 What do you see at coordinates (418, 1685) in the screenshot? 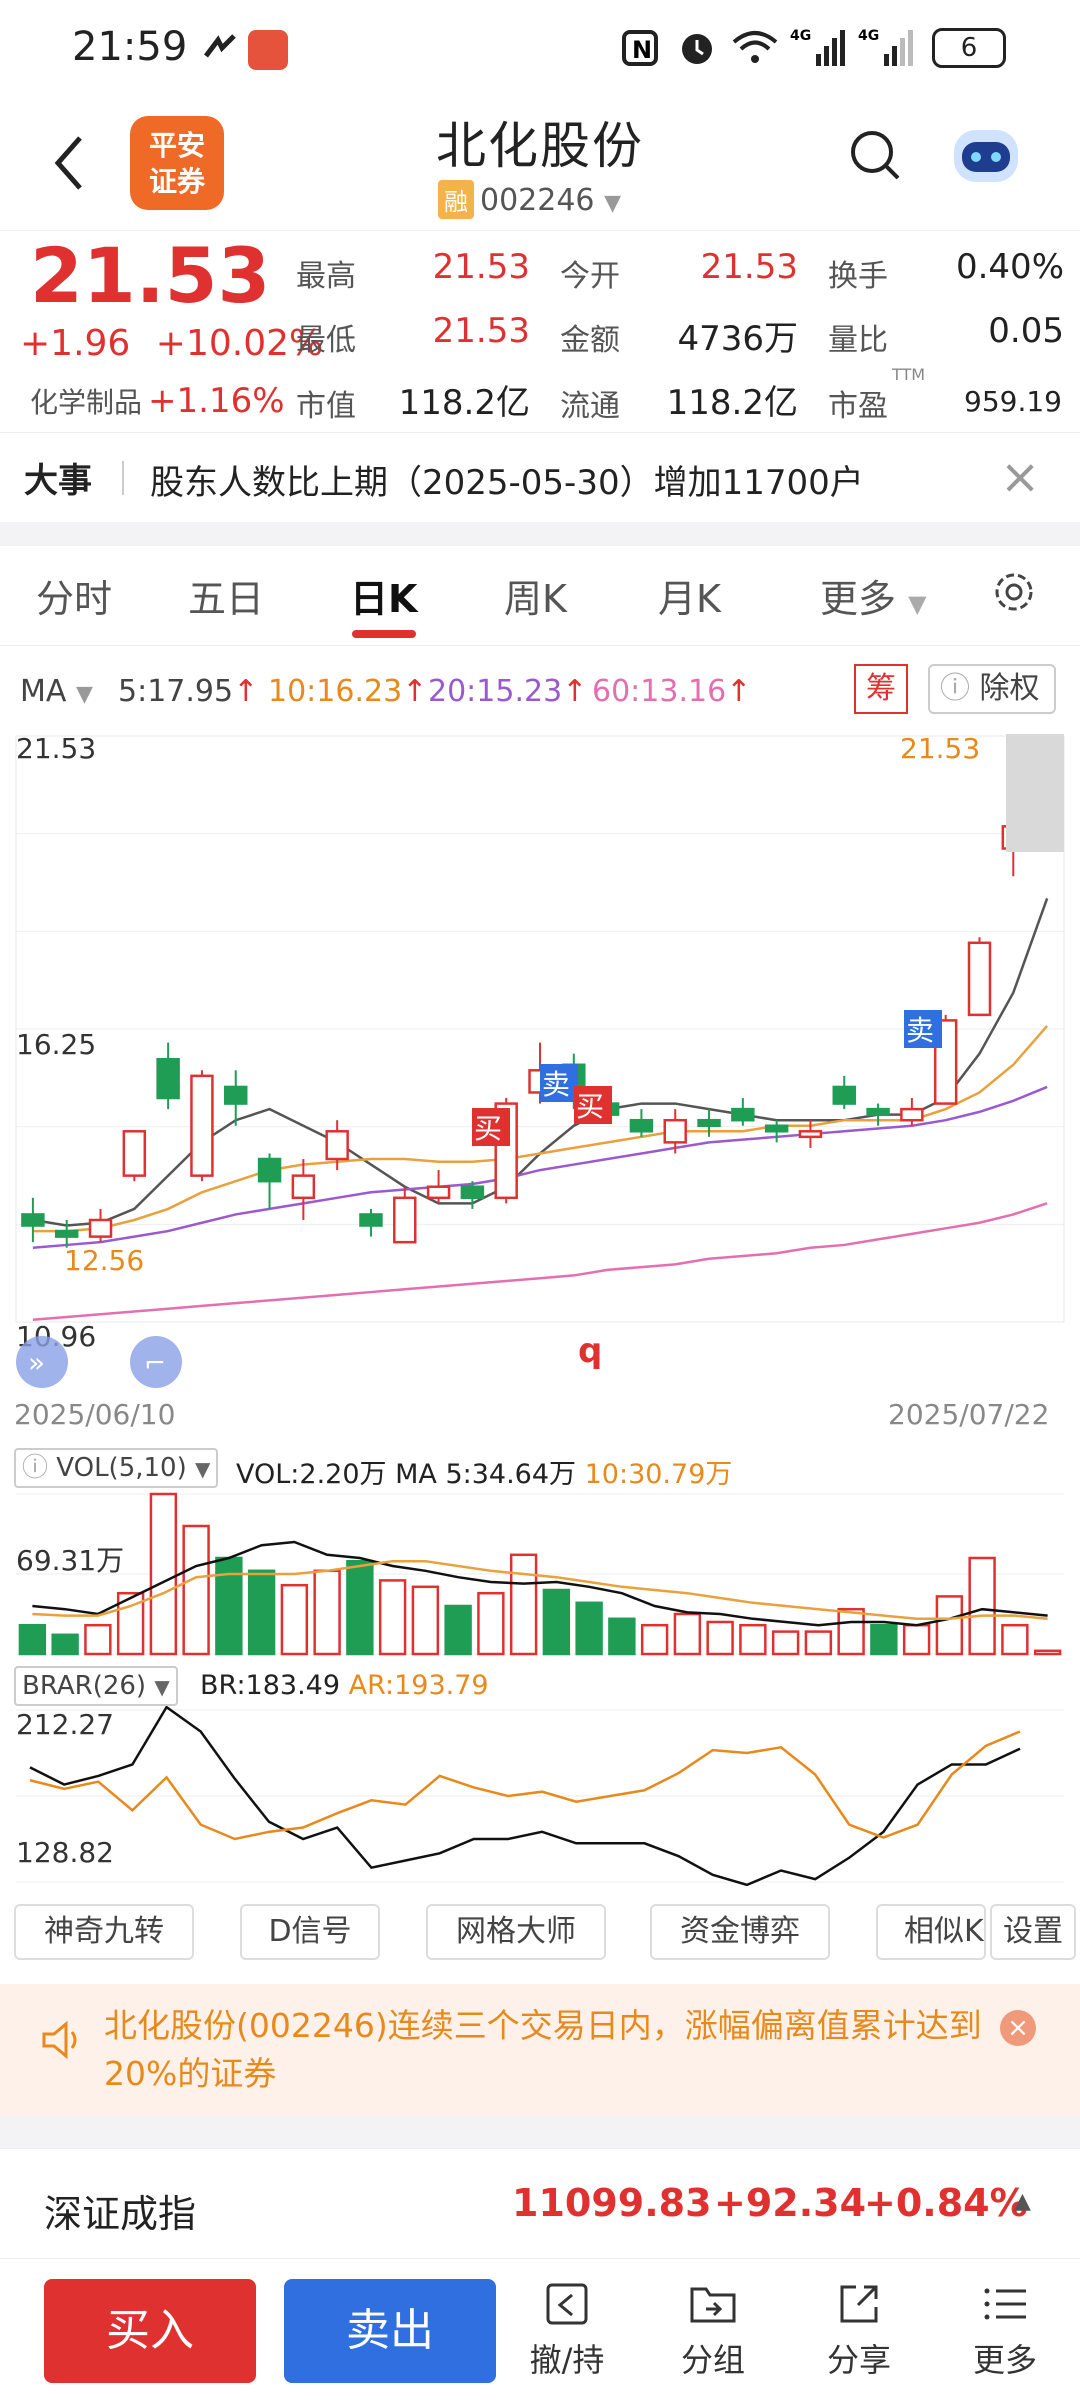
I see `ar-value: AR:193.79` at bounding box center [418, 1685].